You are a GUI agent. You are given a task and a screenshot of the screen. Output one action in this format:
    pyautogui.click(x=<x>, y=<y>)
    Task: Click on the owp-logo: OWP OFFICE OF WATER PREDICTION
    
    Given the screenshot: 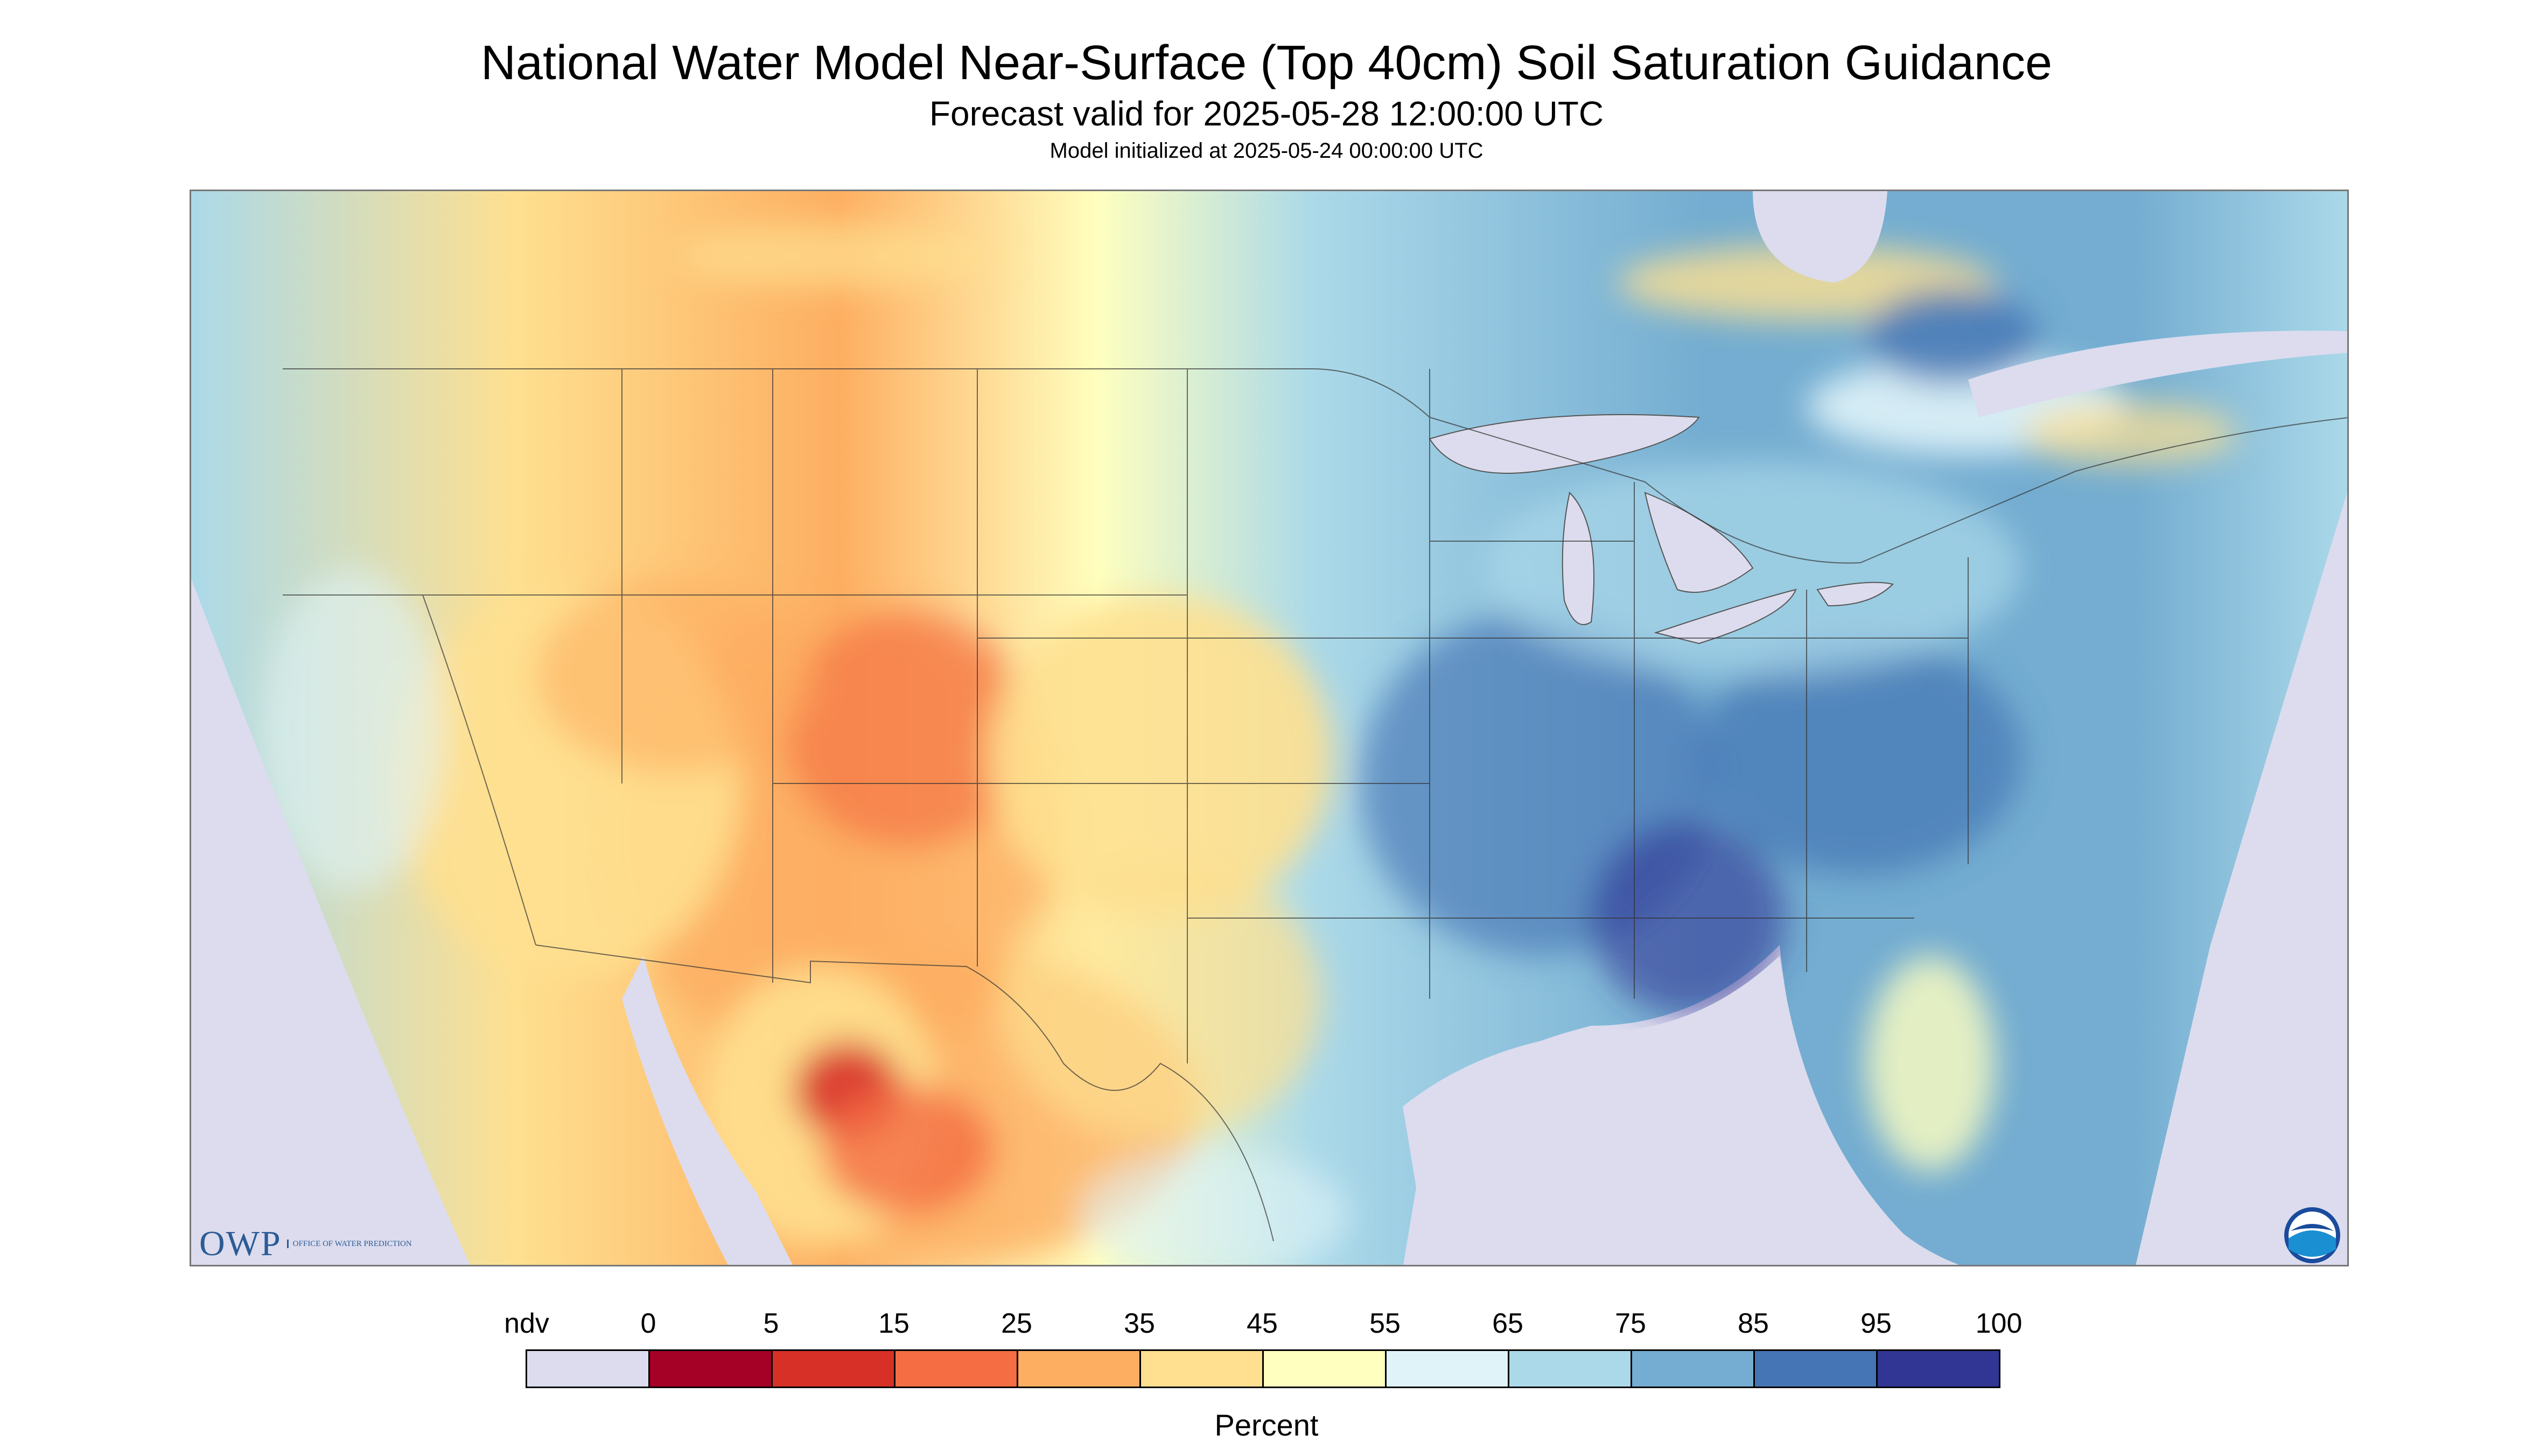 What is the action you would take?
    pyautogui.click(x=305, y=1243)
    